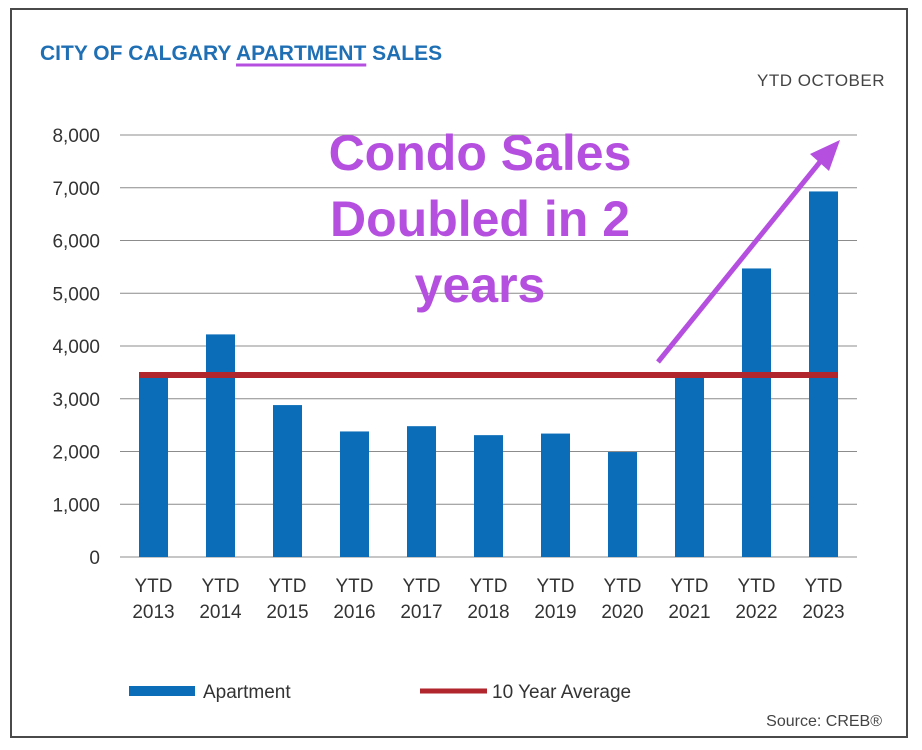 This screenshot has height=750, width=922. What do you see at coordinates (354, 612) in the screenshot?
I see `x-tick-label: 2016` at bounding box center [354, 612].